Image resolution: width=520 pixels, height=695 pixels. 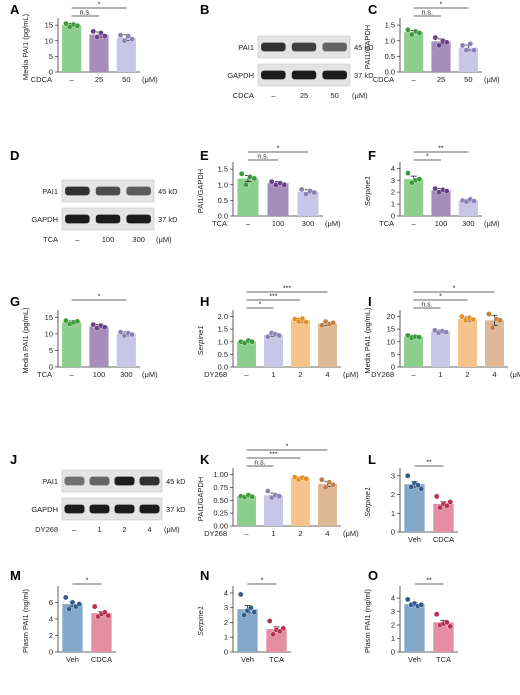 What do you see at coordinates (46, 529) in the screenshot?
I see `treatment-label: DY268` at bounding box center [46, 529].